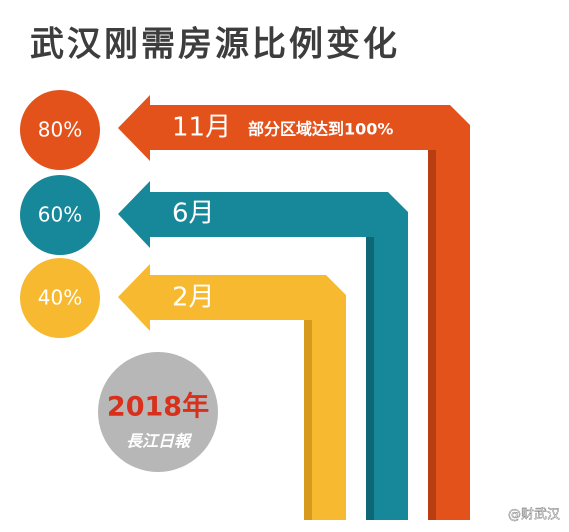 The width and height of the screenshot is (569, 532). I want to click on month-note: 部分区域达到100%, so click(320, 129).